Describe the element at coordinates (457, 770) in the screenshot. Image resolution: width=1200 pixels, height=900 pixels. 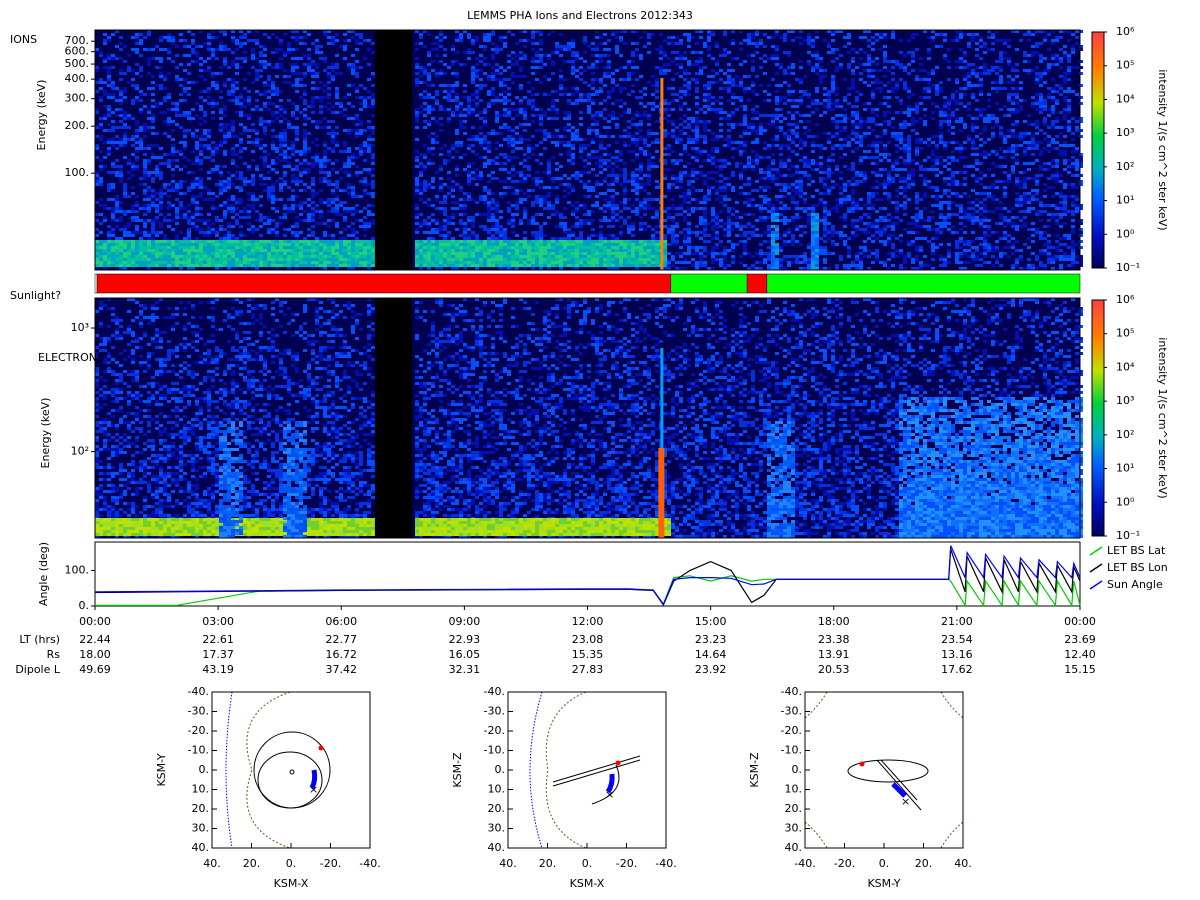
I see `y-axis-label: KSM-Z` at that location.